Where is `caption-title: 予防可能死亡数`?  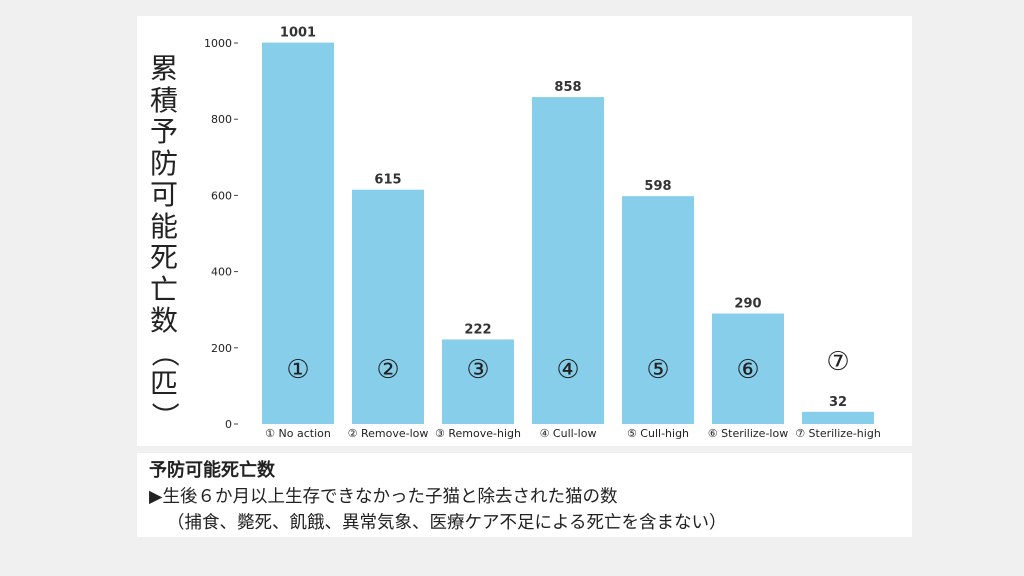
caption-title: 予防可能死亡数 is located at coordinates (212, 470).